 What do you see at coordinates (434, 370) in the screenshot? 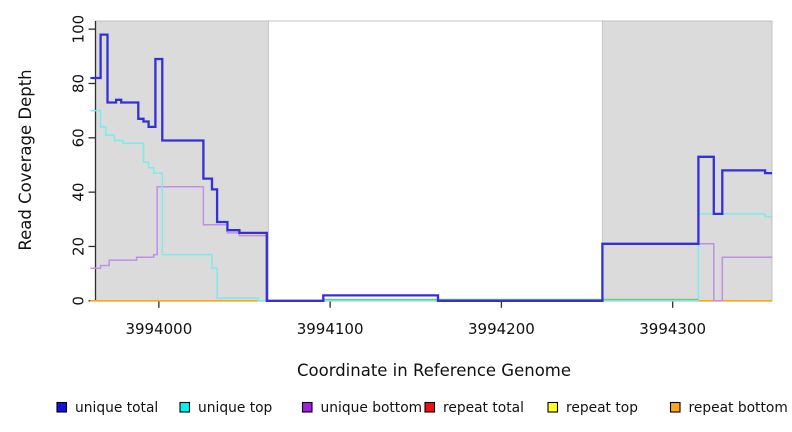
I see `x-axis-title: Coordinate in Reference Genome` at bounding box center [434, 370].